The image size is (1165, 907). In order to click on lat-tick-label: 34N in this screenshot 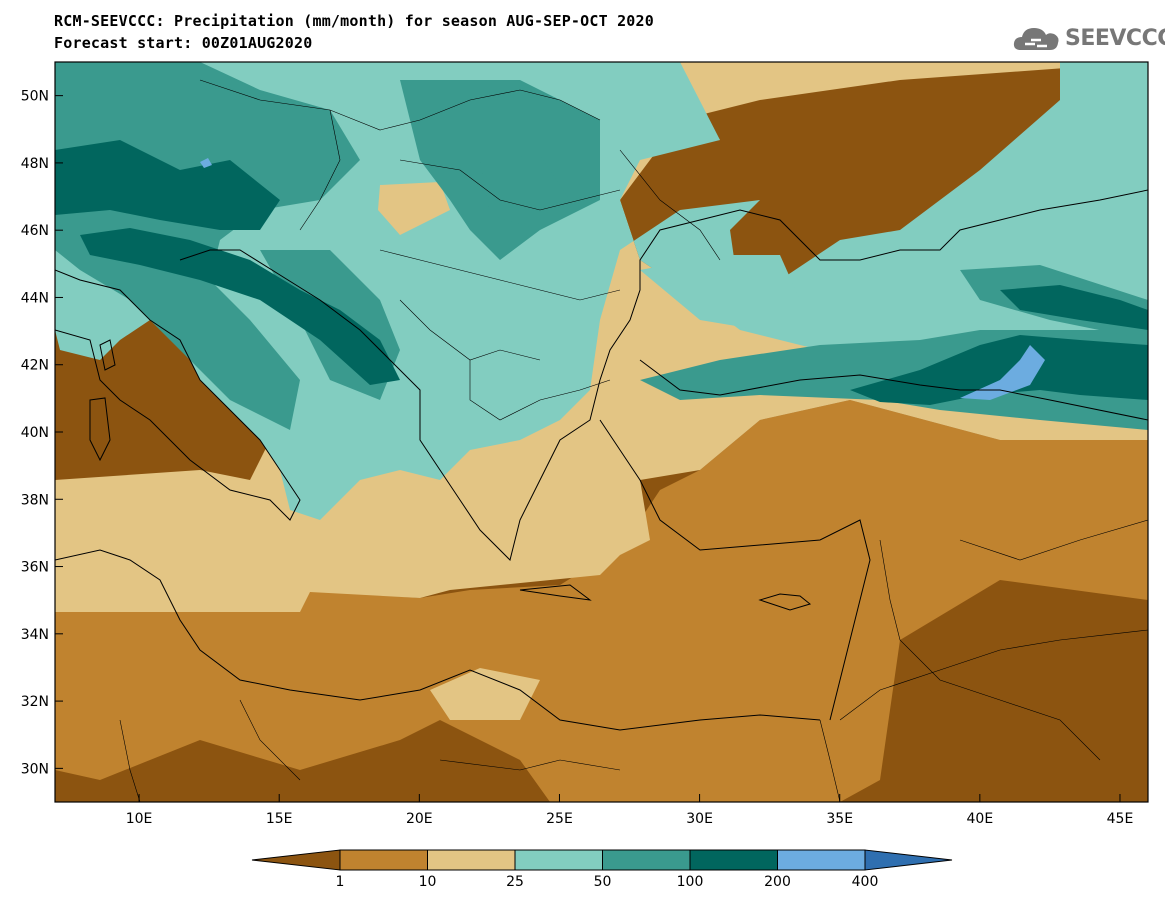, I will do `click(35, 635)`.